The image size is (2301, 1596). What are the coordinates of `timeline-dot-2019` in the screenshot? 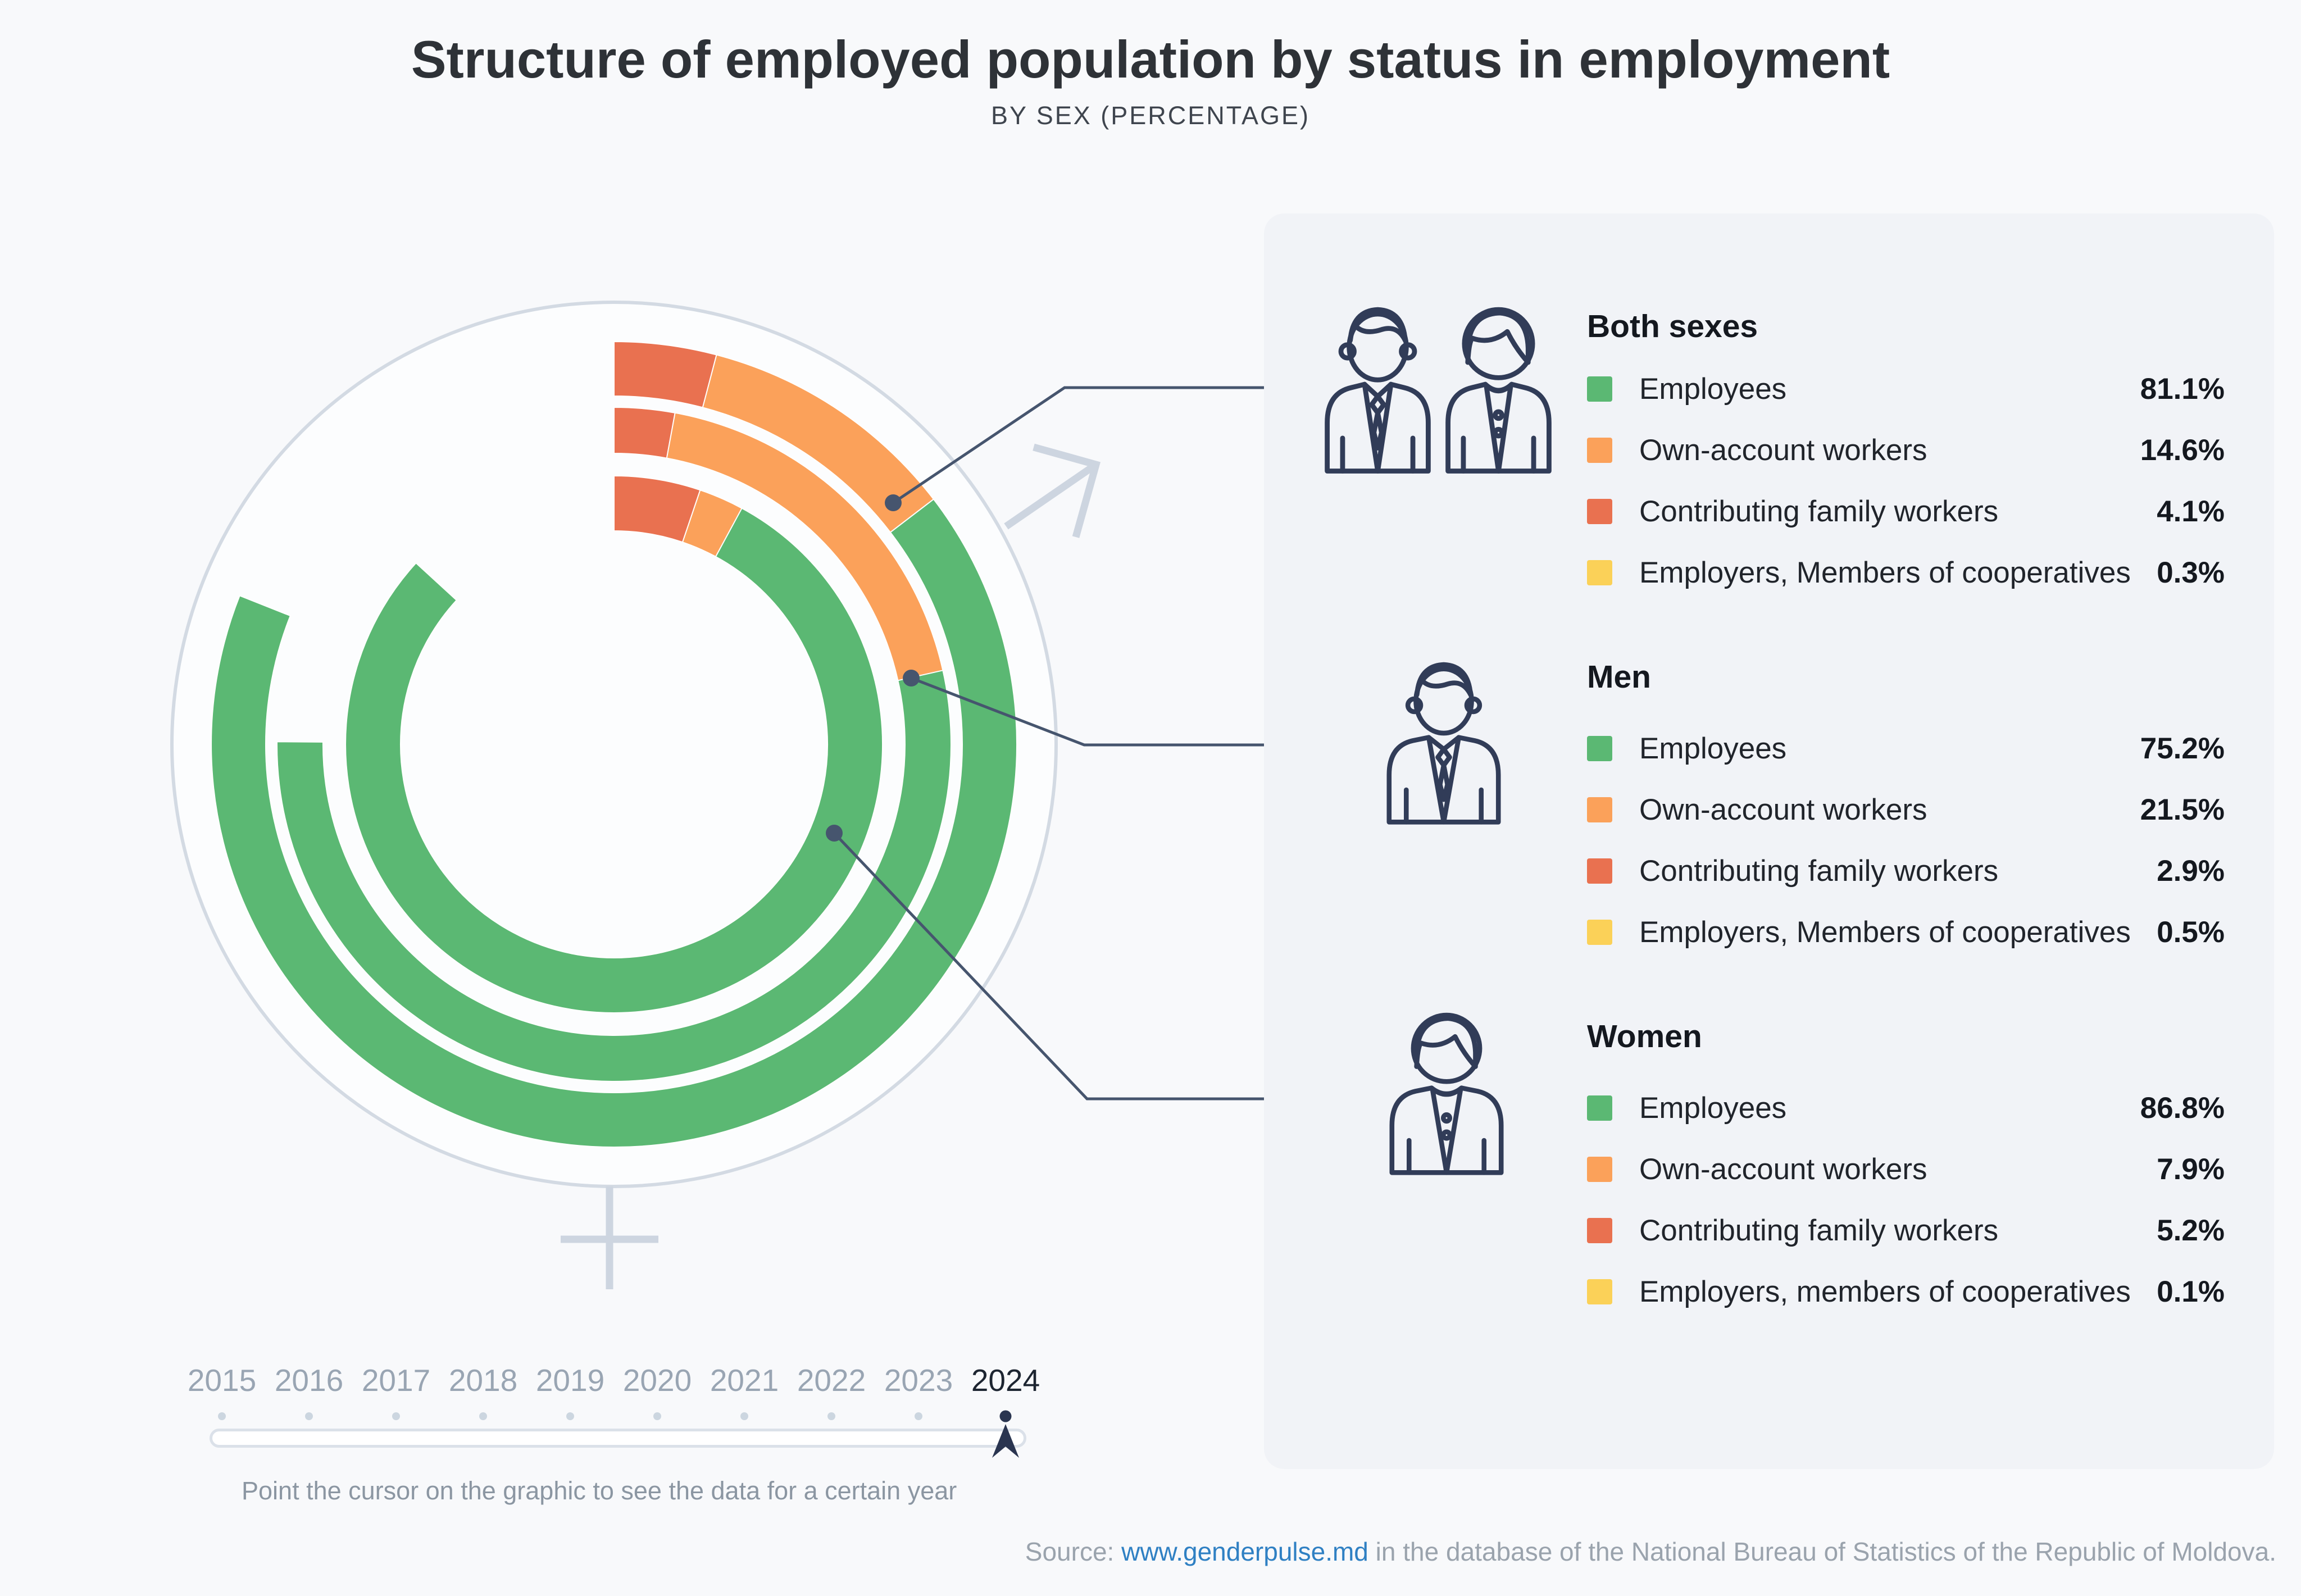 It's located at (570, 1416).